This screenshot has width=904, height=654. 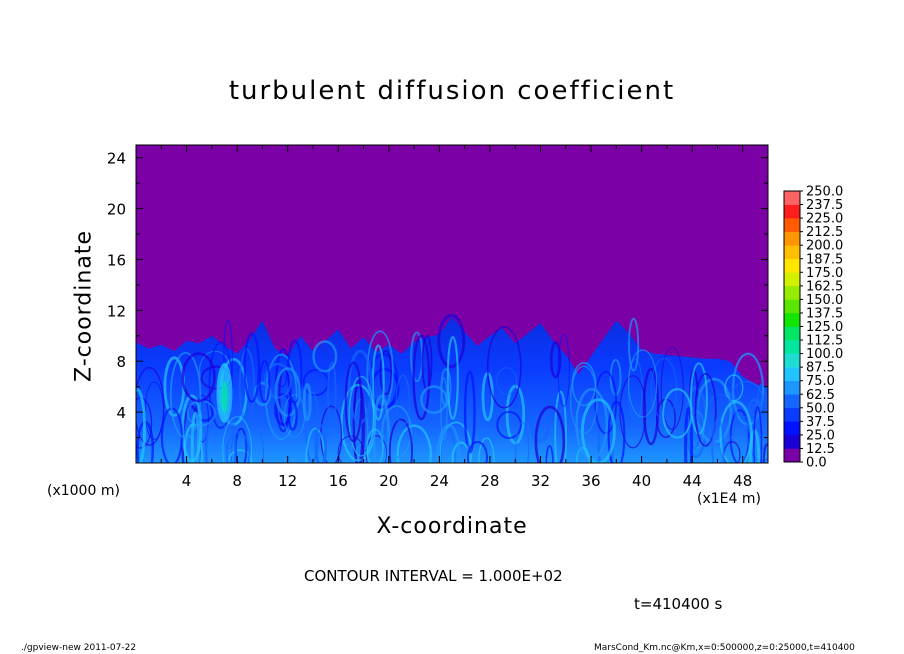 What do you see at coordinates (338, 481) in the screenshot?
I see `x-tick-label: 16` at bounding box center [338, 481].